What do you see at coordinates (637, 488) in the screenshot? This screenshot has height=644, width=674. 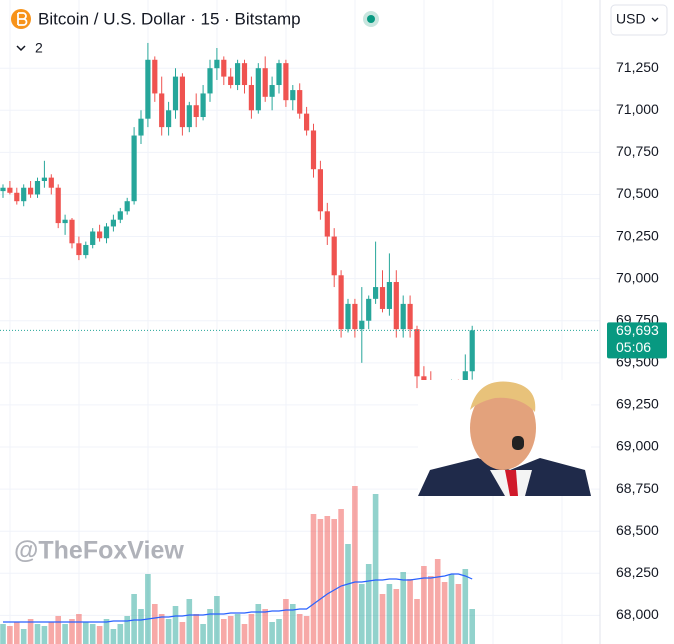 I see `y-tick-label: 68,750` at bounding box center [637, 488].